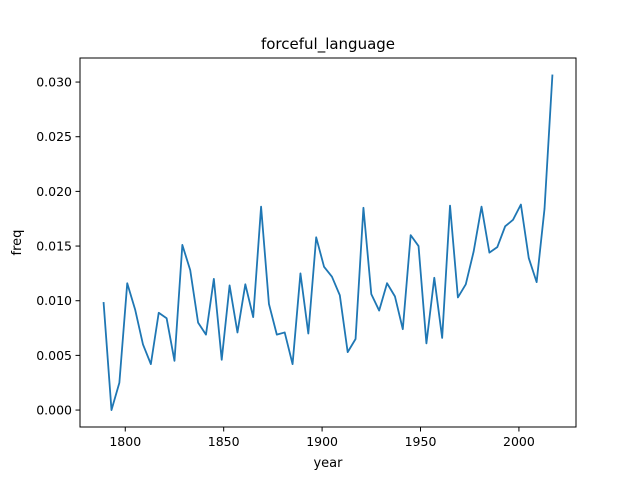 This screenshot has height=480, width=640. What do you see at coordinates (54, 355) in the screenshot?
I see `y-tick-label: 0.005` at bounding box center [54, 355].